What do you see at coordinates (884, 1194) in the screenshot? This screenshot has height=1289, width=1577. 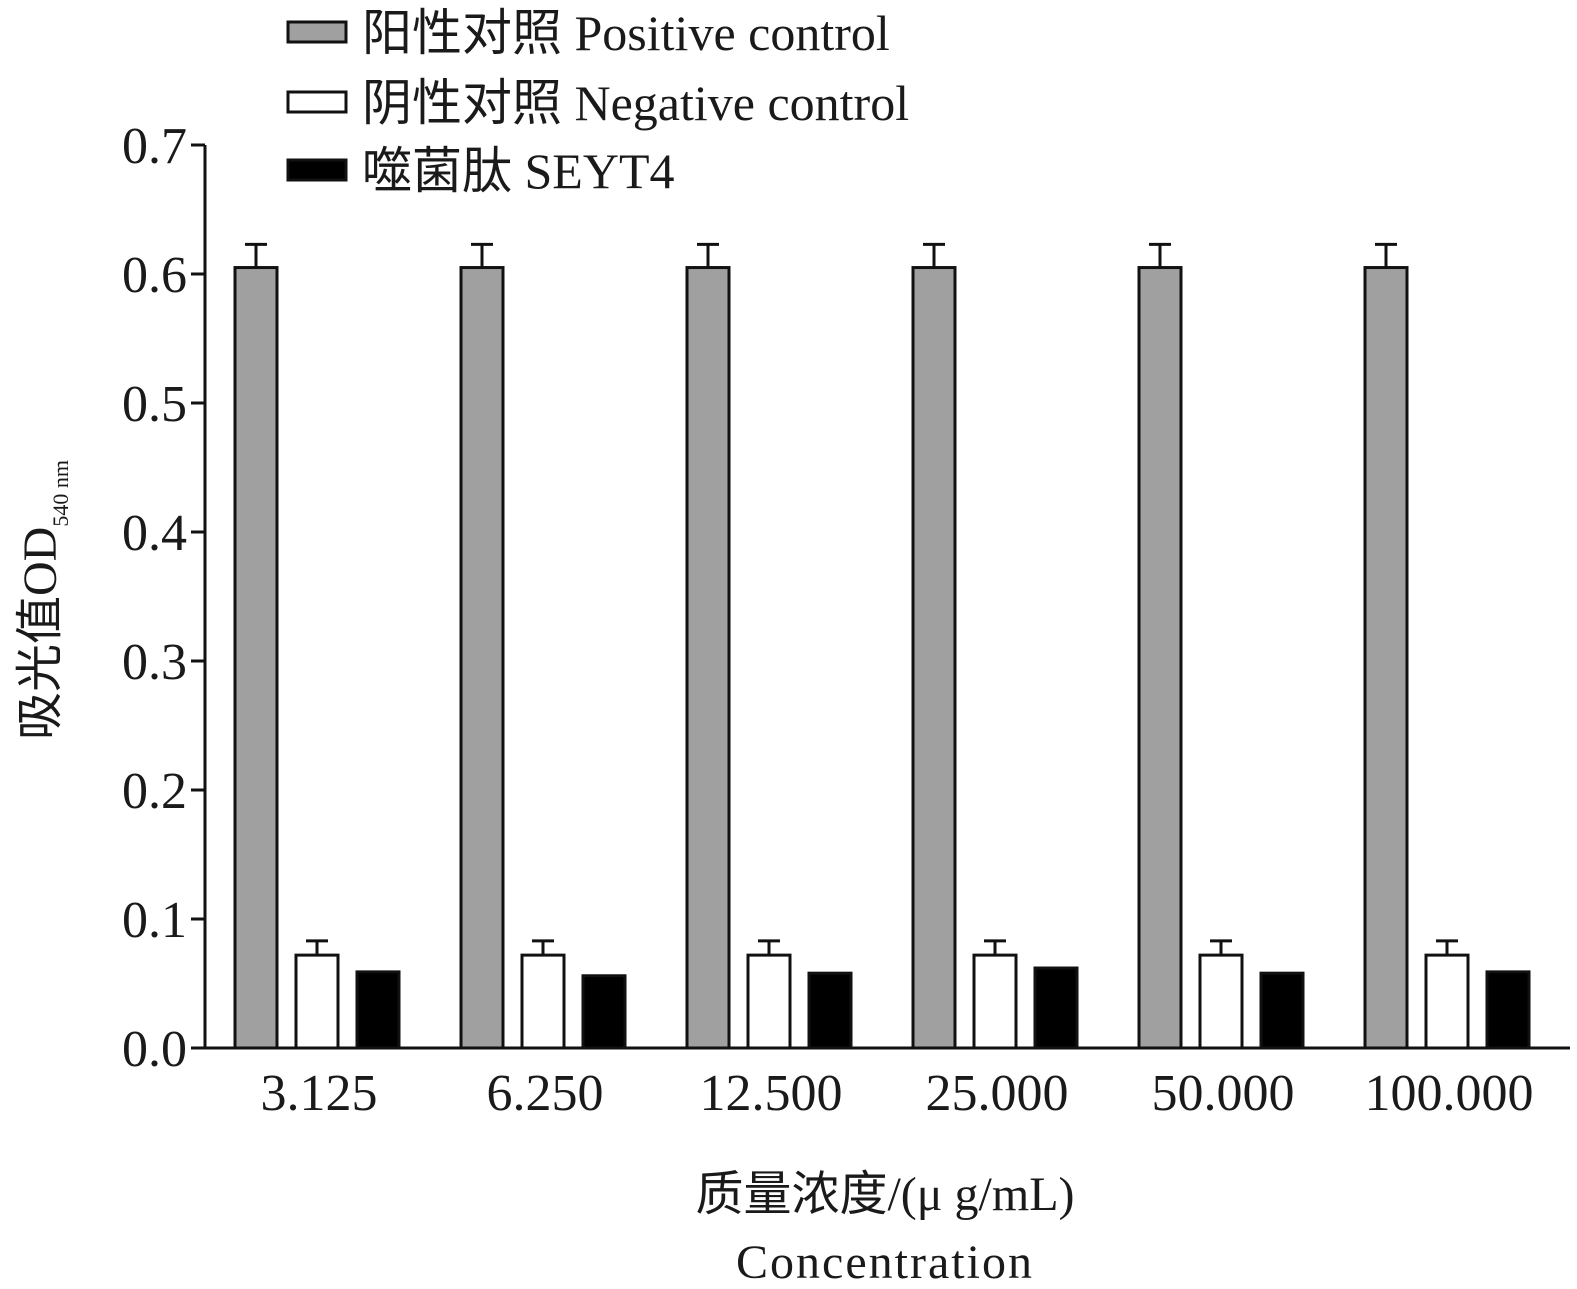 I see `x-axis-label: 质量浓度/(μ g/mL)` at bounding box center [884, 1194].